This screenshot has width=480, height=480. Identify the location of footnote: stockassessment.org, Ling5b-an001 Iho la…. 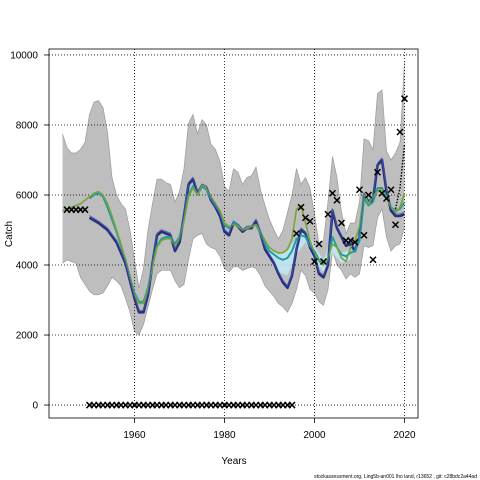
(395, 477).